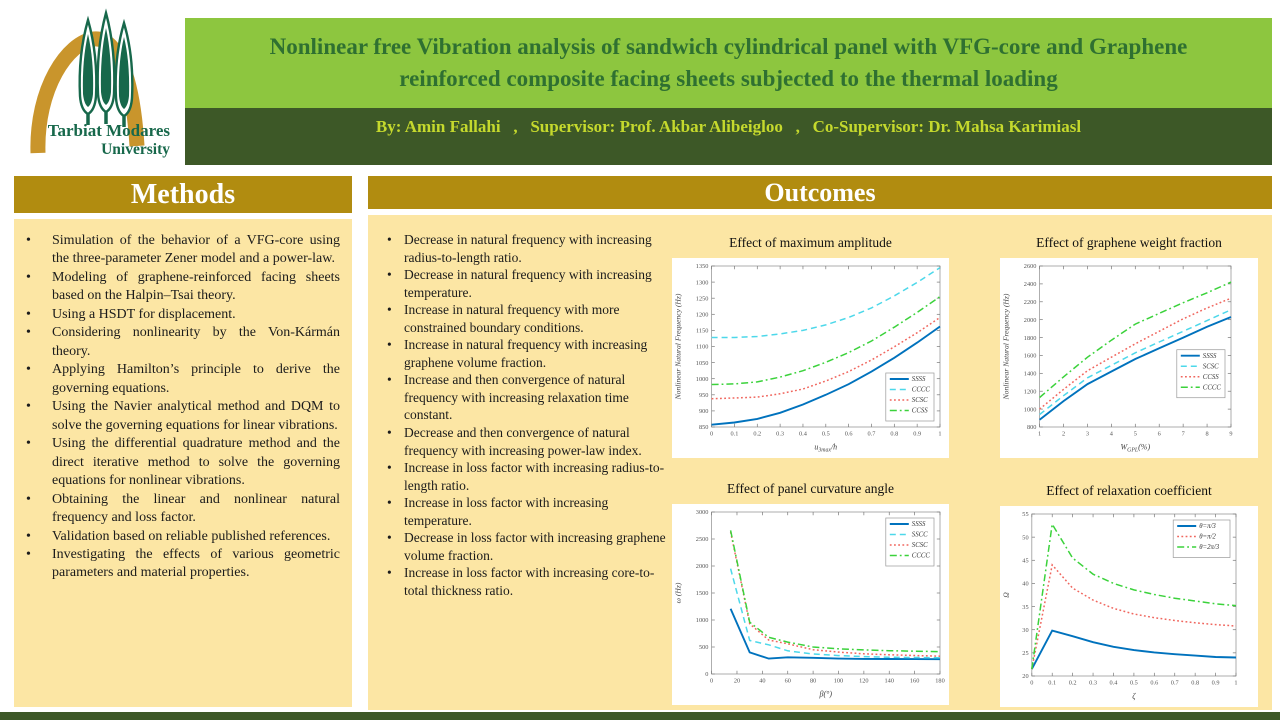  I want to click on svg-text: 50, so click(1025, 537).